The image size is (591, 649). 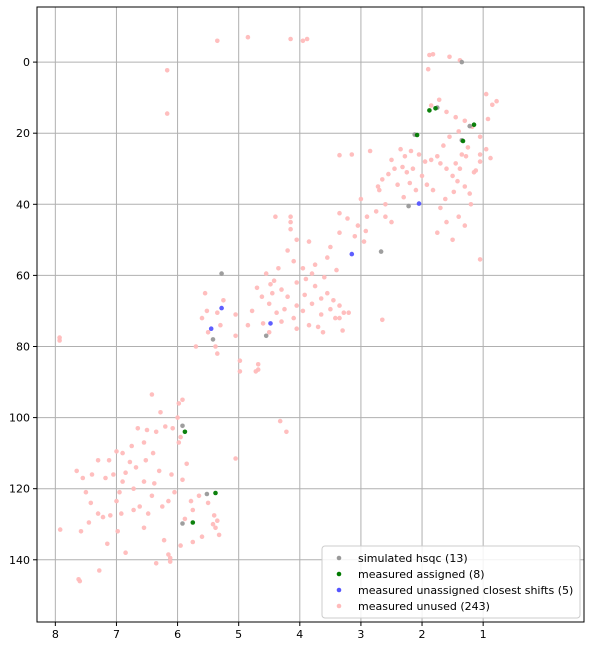 I want to click on x-tick-label: 7, so click(x=116, y=634).